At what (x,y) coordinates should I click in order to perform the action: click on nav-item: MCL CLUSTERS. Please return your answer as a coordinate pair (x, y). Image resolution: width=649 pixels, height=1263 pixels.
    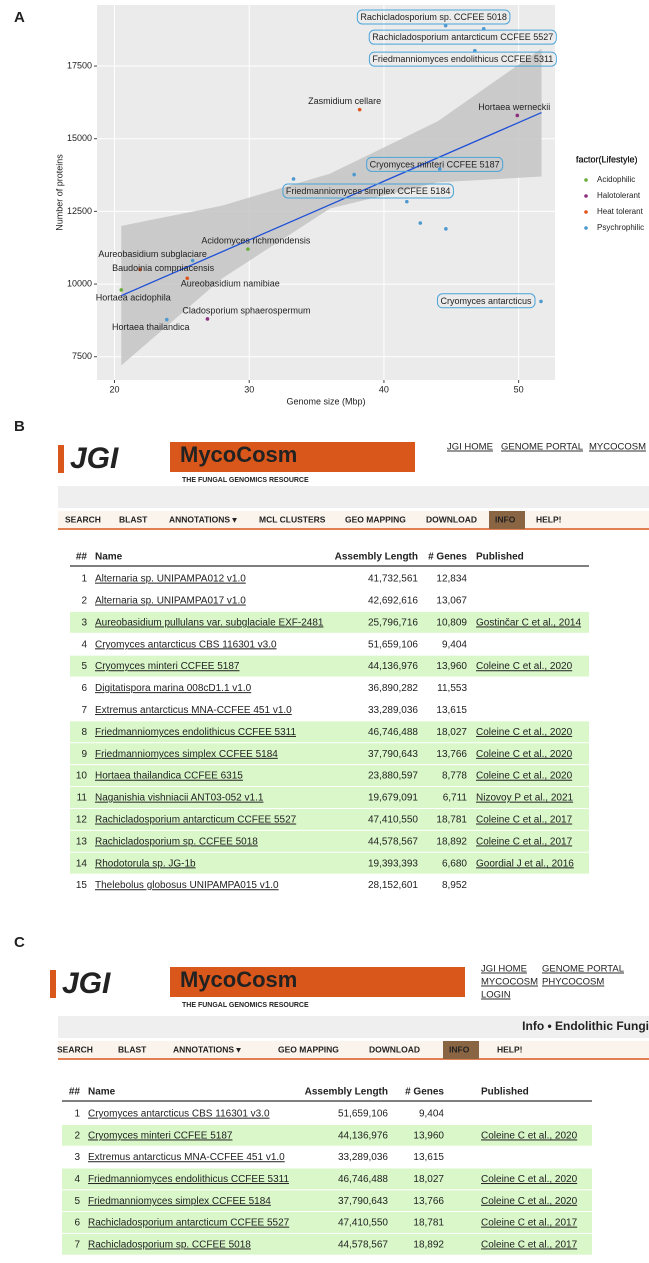
    Looking at the image, I should click on (292, 519).